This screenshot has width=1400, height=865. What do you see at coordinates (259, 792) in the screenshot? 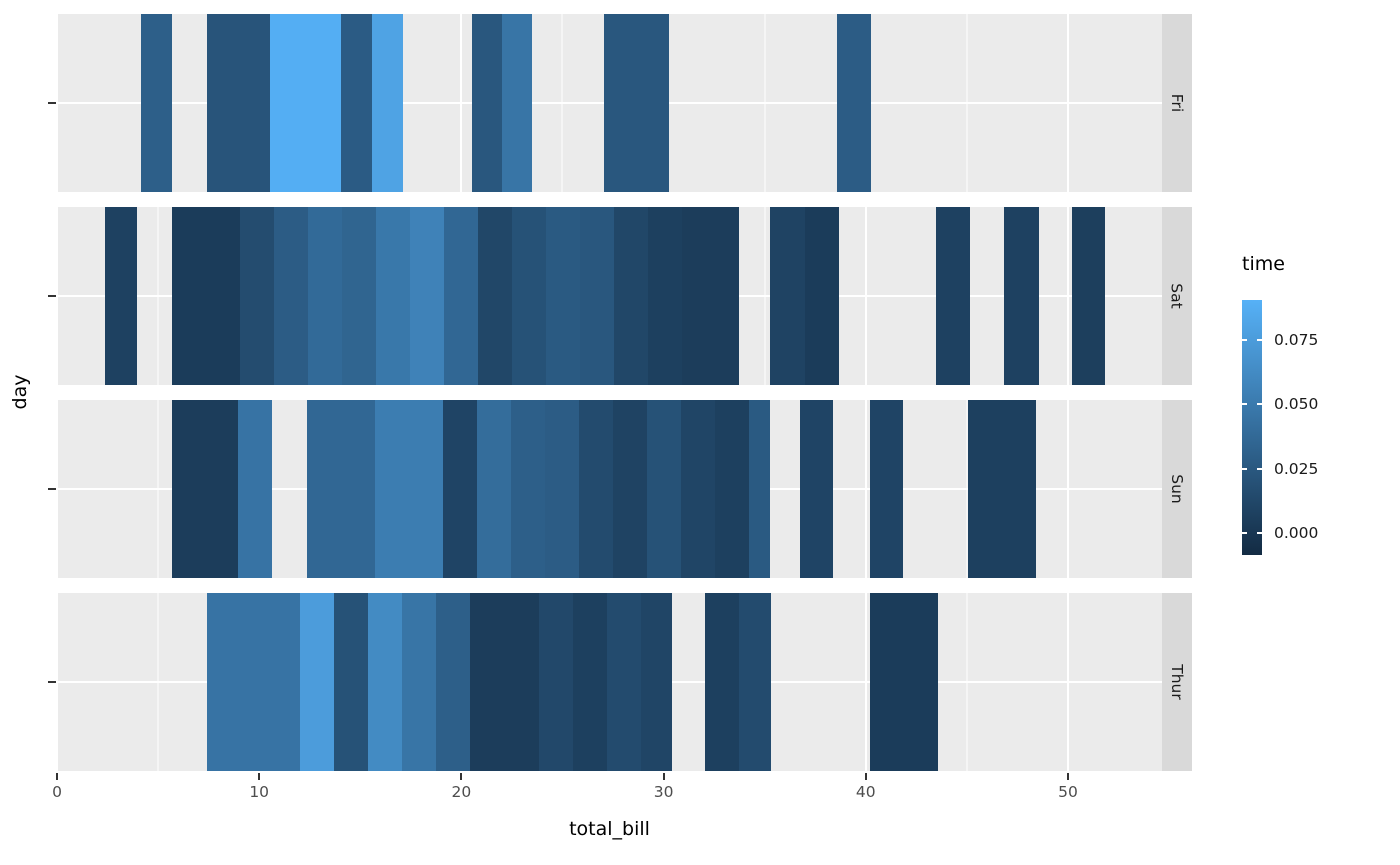
I see `x-tick-label: 10` at bounding box center [259, 792].